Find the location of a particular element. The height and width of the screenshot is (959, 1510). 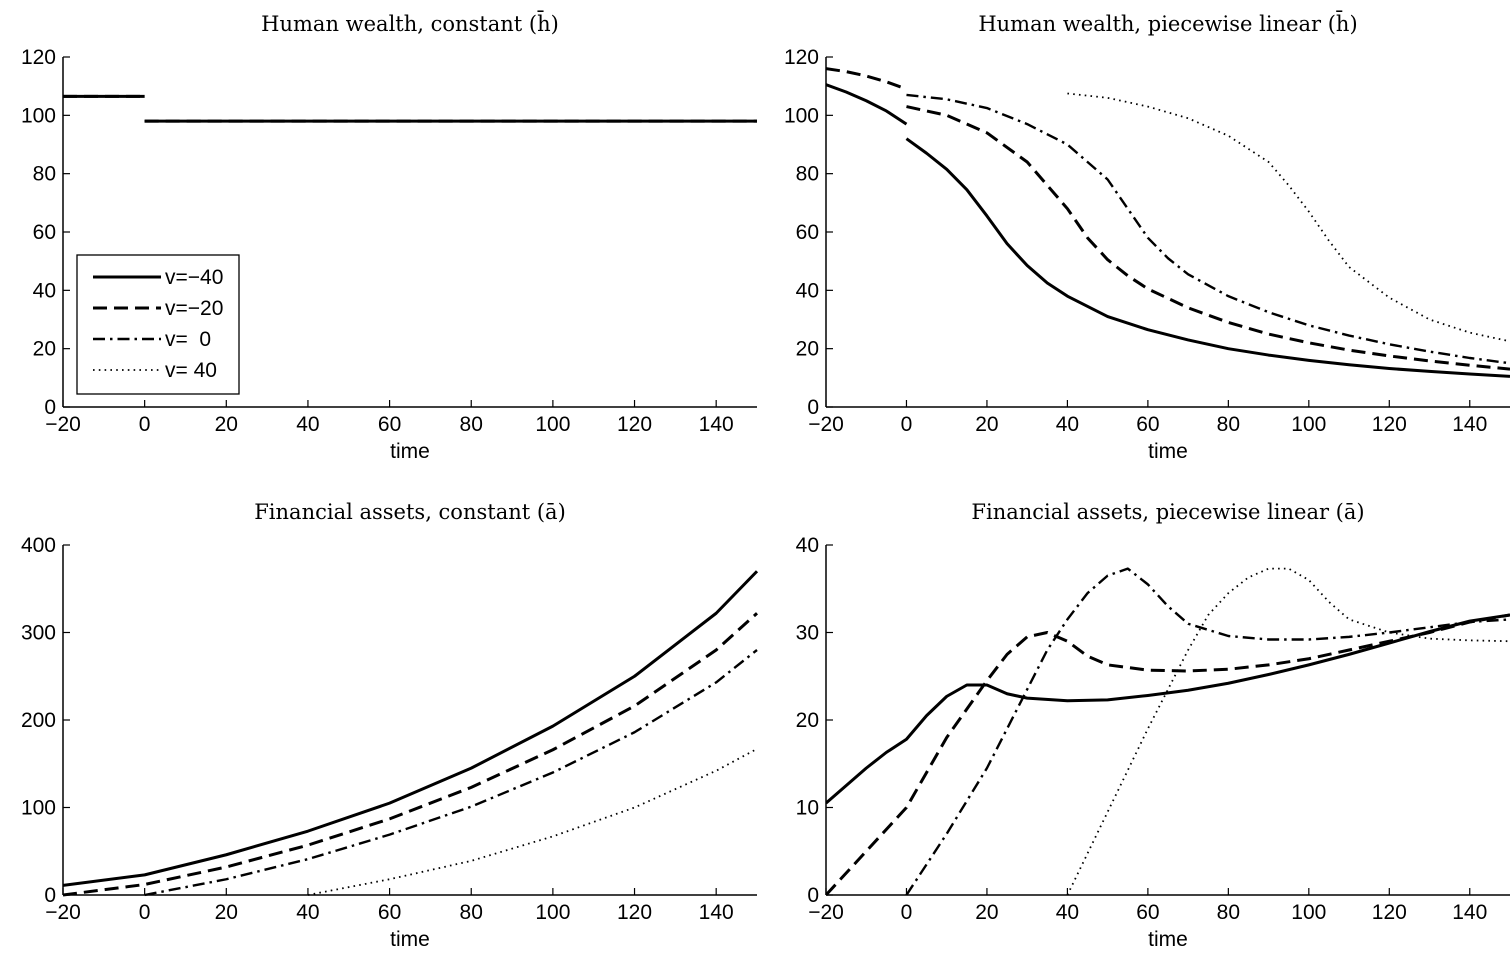

y-tick-label: 200 is located at coordinates (38, 720).